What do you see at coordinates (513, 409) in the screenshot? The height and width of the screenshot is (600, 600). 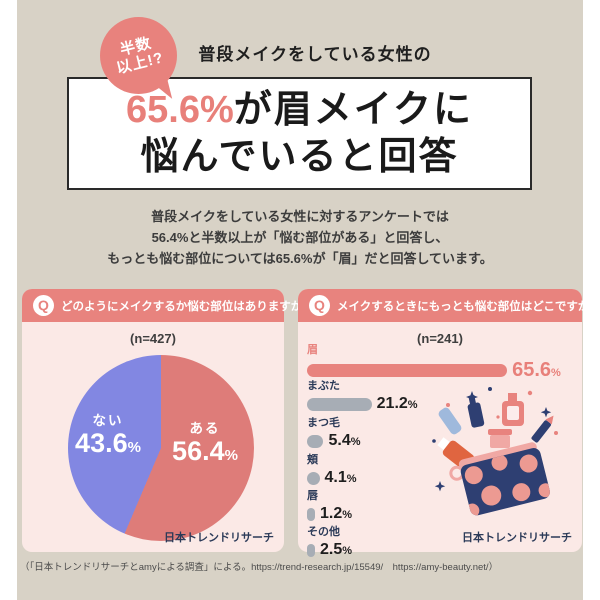 I see `perfume-bottle-icon` at bounding box center [513, 409].